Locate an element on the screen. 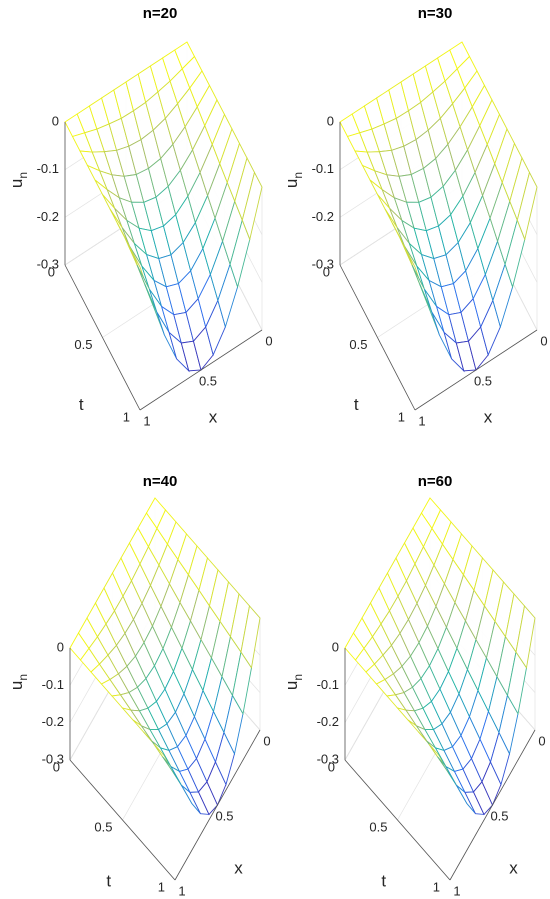  subplot-title: n=30 is located at coordinates (435, 13).